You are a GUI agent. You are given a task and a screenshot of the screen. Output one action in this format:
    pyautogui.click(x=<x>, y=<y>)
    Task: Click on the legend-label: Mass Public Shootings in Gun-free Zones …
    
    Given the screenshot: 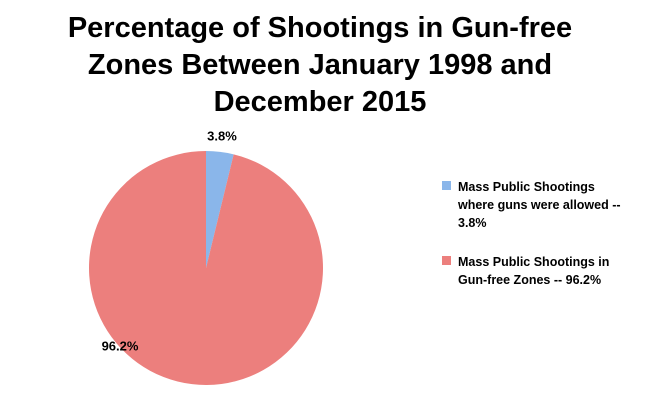 What is the action you would take?
    pyautogui.click(x=534, y=271)
    